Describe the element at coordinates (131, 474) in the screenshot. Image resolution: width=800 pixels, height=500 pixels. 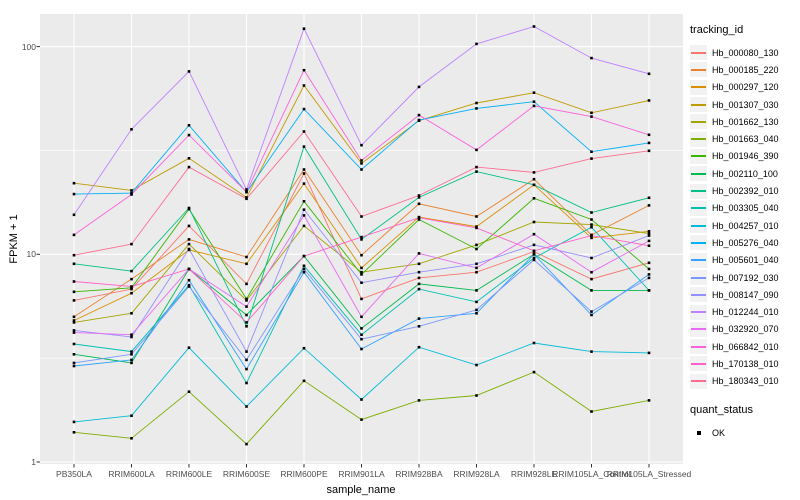
I see `x-tick-label: RRIM600LA` at that location.